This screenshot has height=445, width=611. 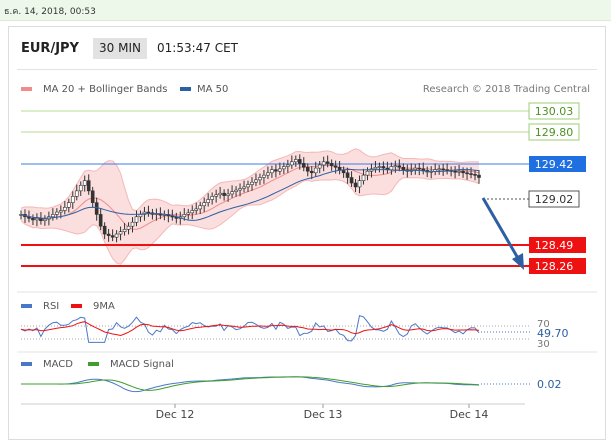 What do you see at coordinates (50, 12) in the screenshot?
I see `timestamp: ธ.ค. 14, 2018, 00:53` at bounding box center [50, 12].